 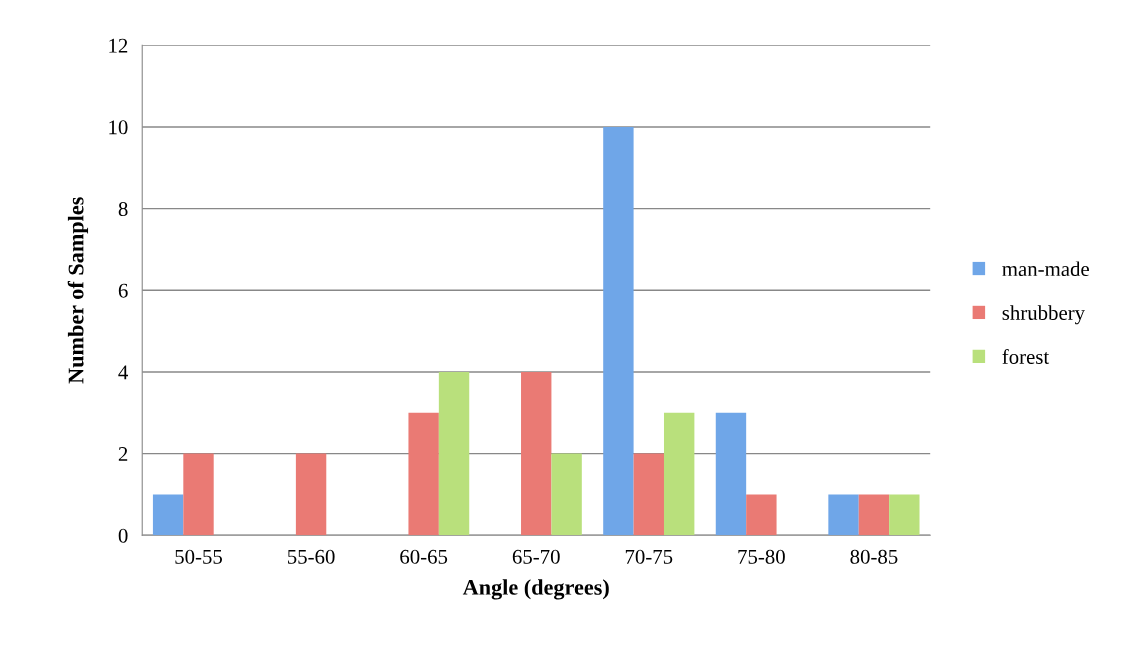 I want to click on x-tick-label: 80-85, so click(x=874, y=556).